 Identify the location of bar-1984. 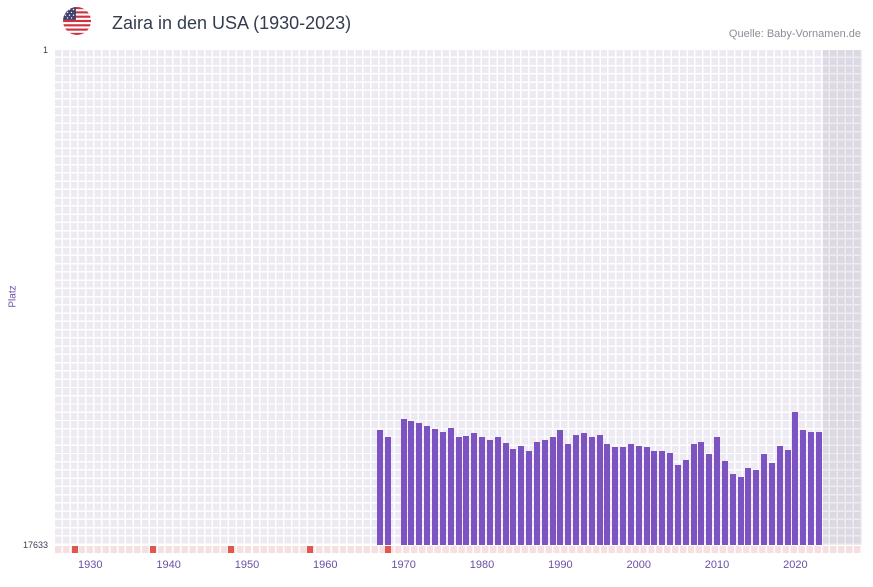
(513, 496).